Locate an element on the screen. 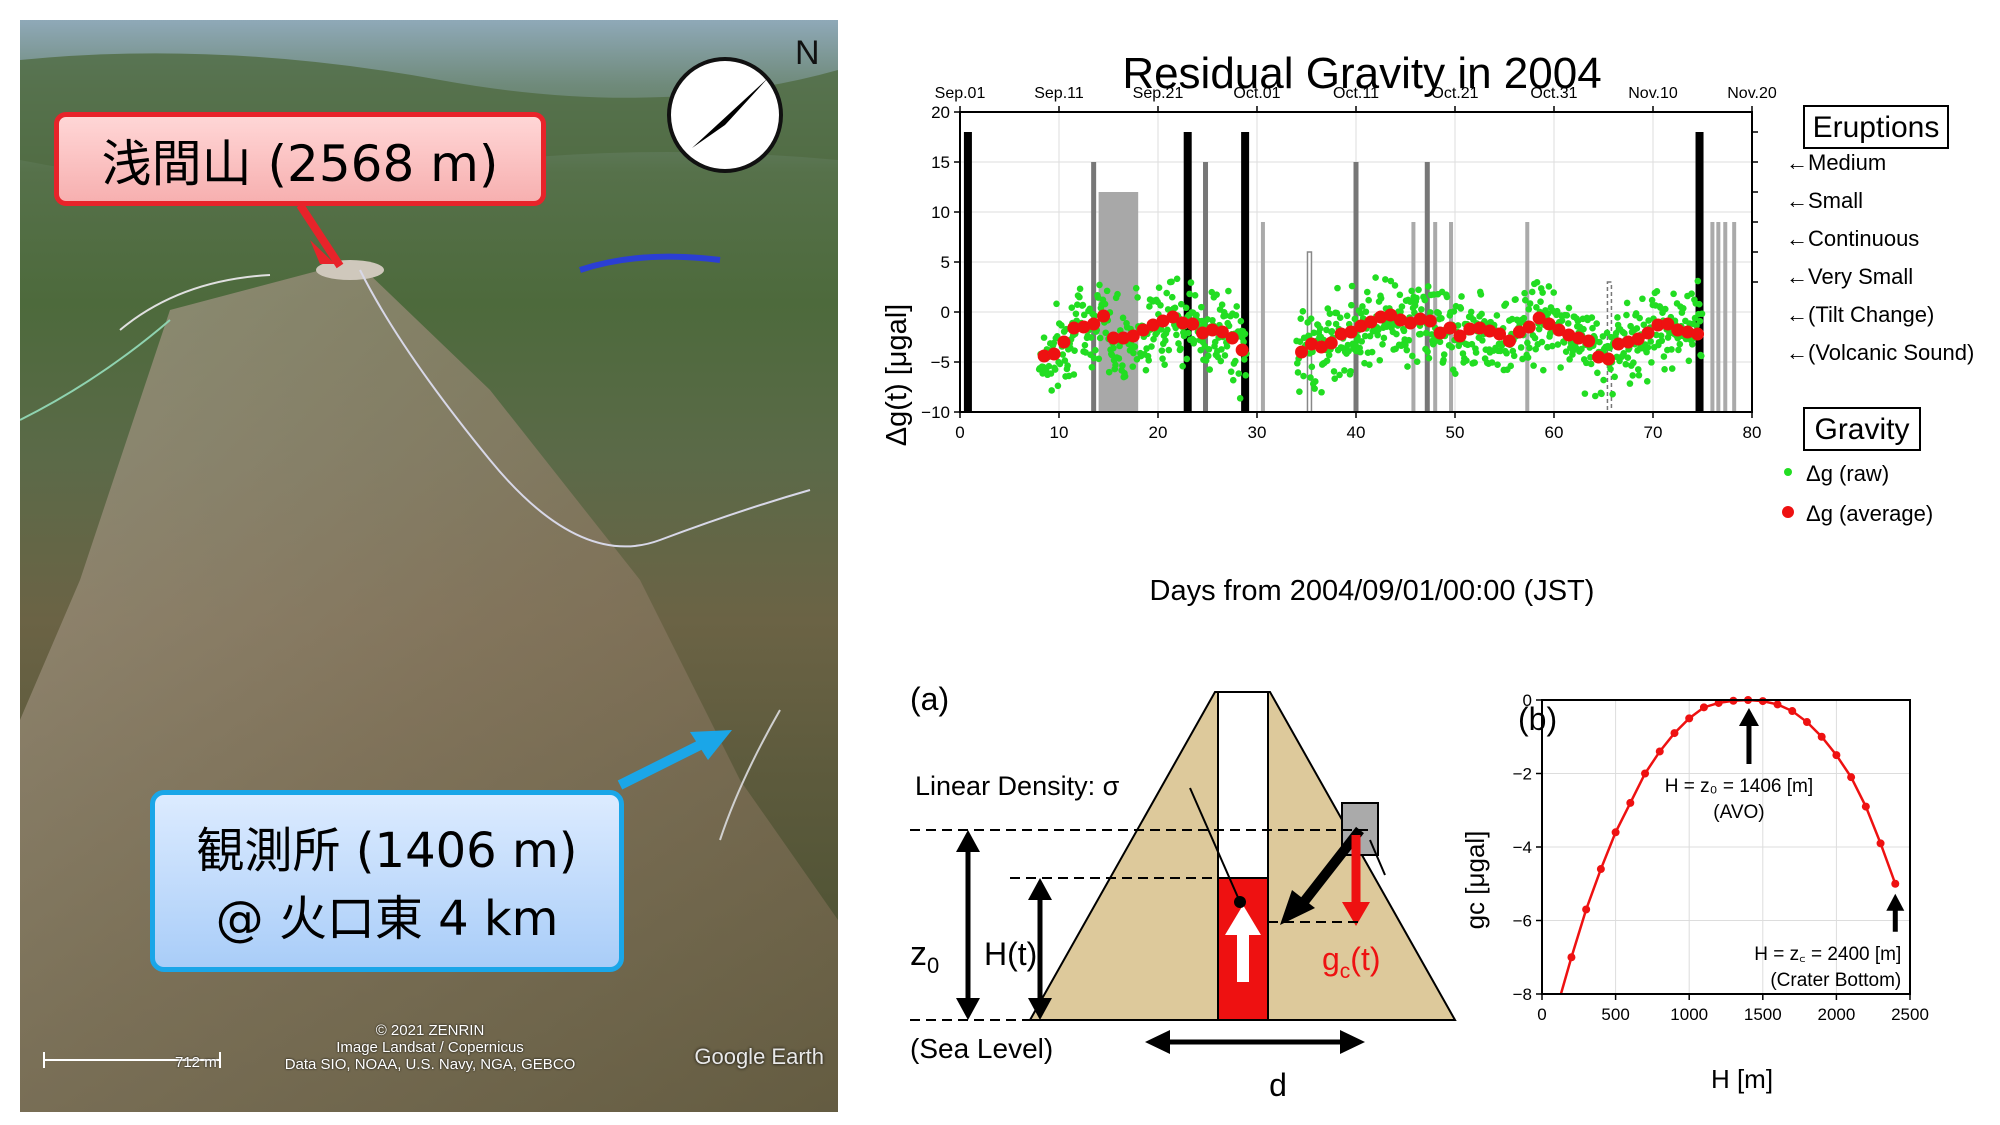 The width and height of the screenshot is (2000, 1125). compass-icon is located at coordinates (725, 115).